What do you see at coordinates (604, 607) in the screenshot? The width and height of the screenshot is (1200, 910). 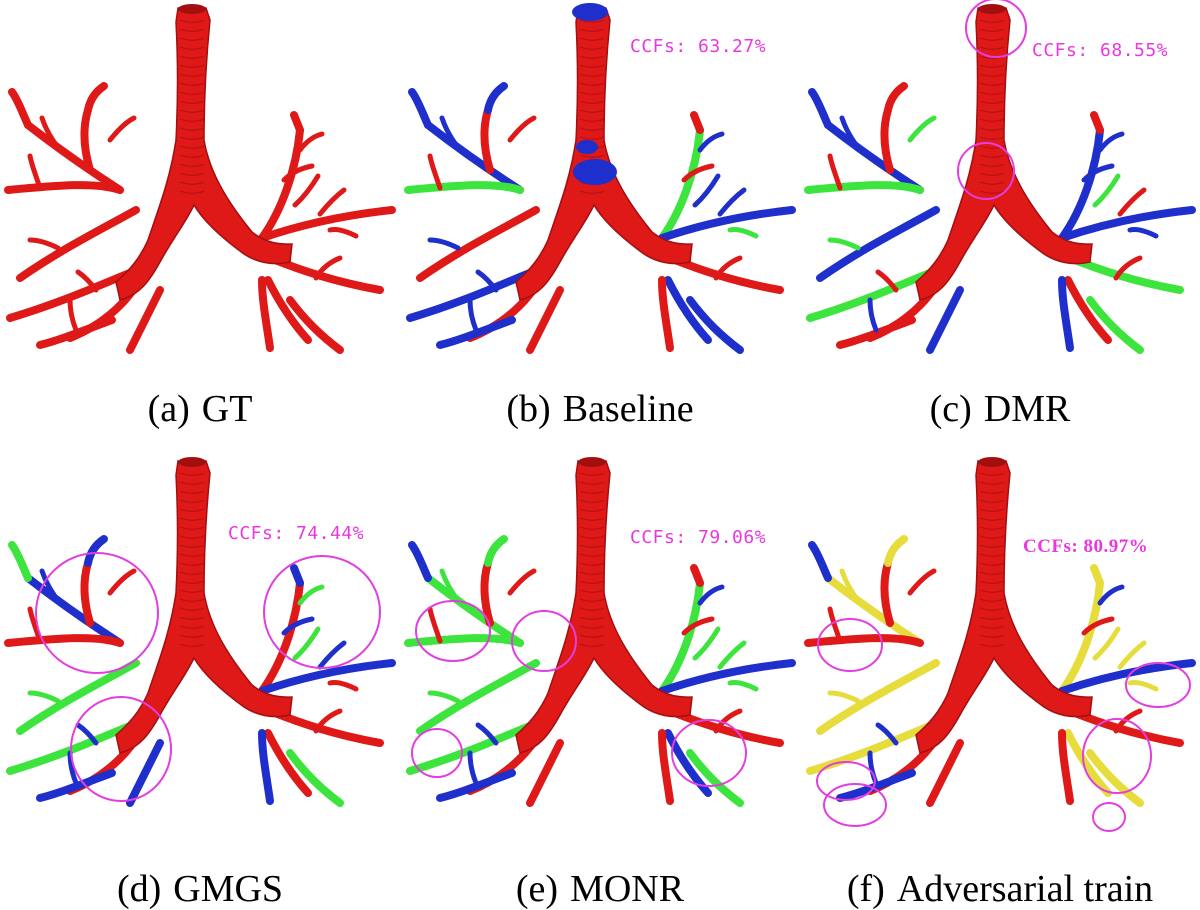 I see `trachea` at bounding box center [604, 607].